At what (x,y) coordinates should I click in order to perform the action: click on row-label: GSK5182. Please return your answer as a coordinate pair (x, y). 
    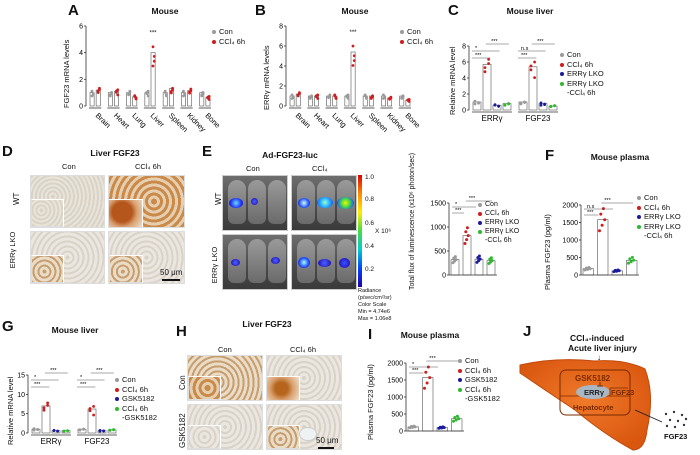
    Looking at the image, I should click on (182, 430).